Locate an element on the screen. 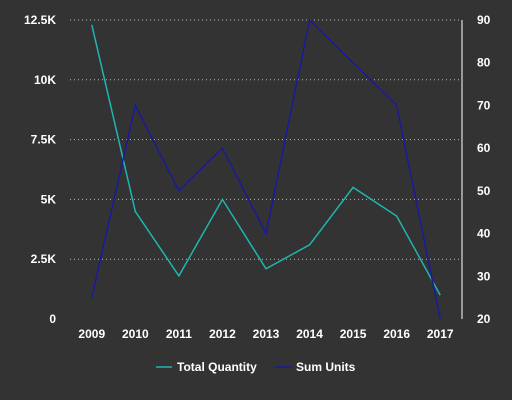  x-tick-label: 2014 is located at coordinates (309, 334).